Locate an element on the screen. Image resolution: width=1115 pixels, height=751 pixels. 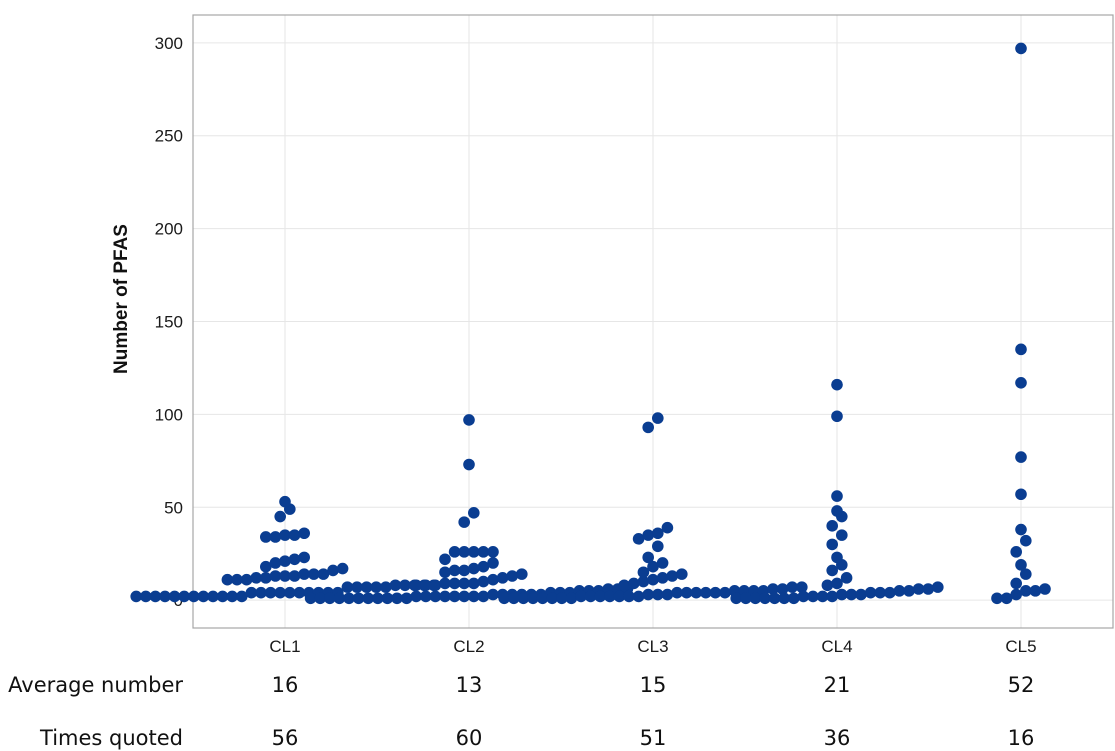
y-tick-label: 100 is located at coordinates (169, 414).